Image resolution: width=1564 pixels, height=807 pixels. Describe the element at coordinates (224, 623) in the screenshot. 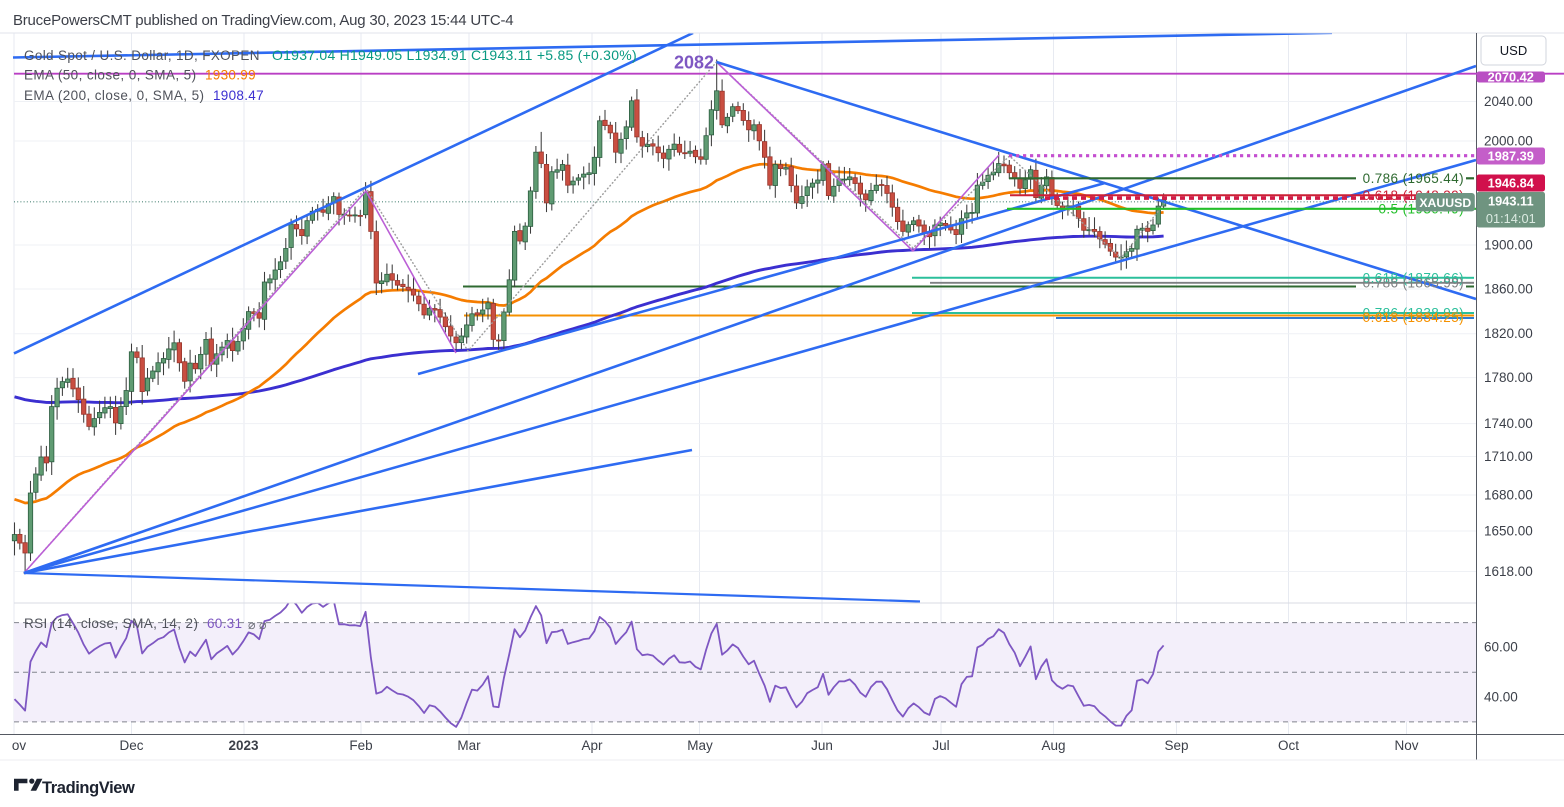

I see `svg-text: 60.31` at that location.